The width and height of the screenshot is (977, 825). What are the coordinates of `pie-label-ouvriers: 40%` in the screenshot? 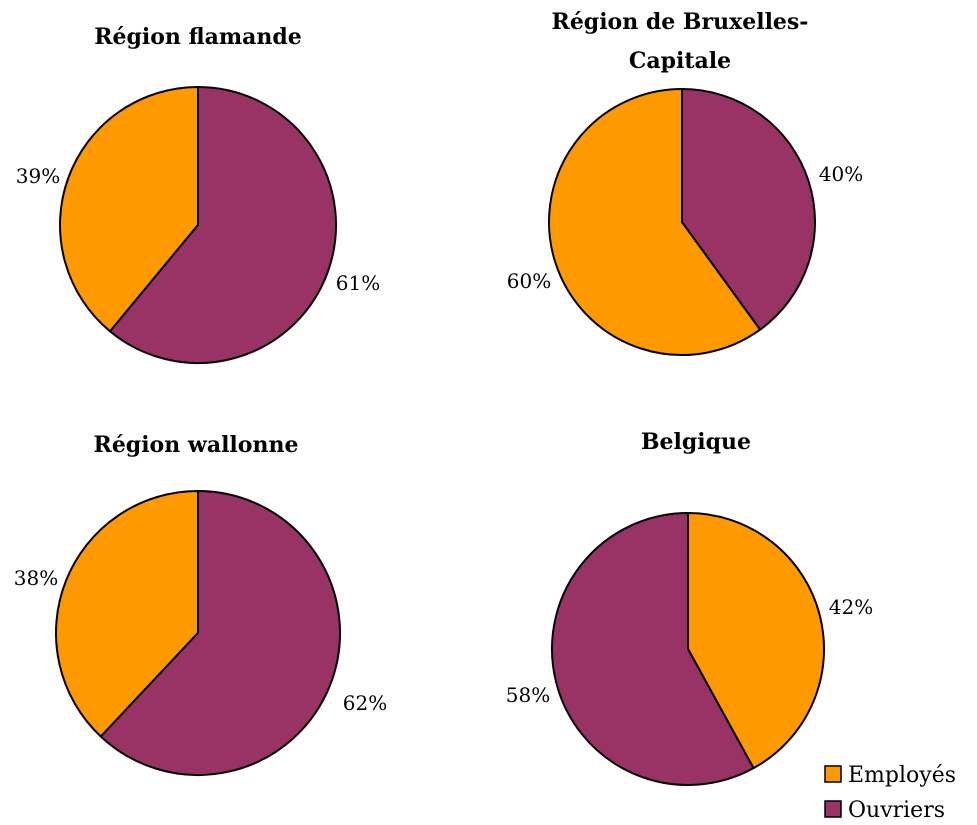 It's located at (841, 174).